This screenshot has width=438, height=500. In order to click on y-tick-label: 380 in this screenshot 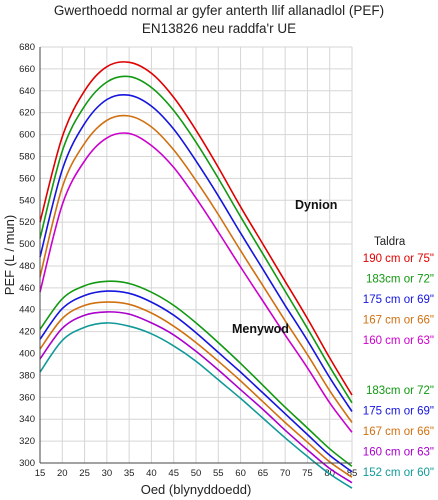, I will do `click(27, 375)`.